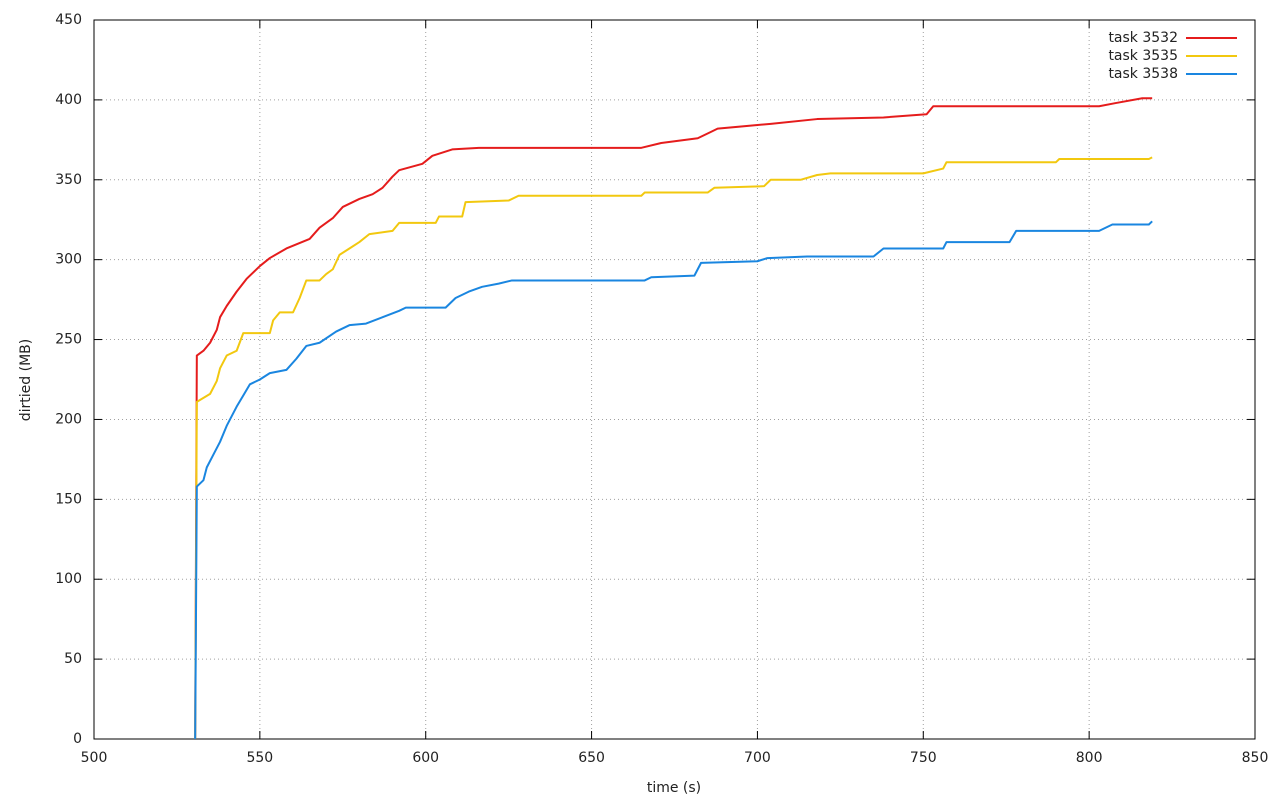 The width and height of the screenshot is (1280, 800). I want to click on y-tick-label: 100, so click(68, 579).